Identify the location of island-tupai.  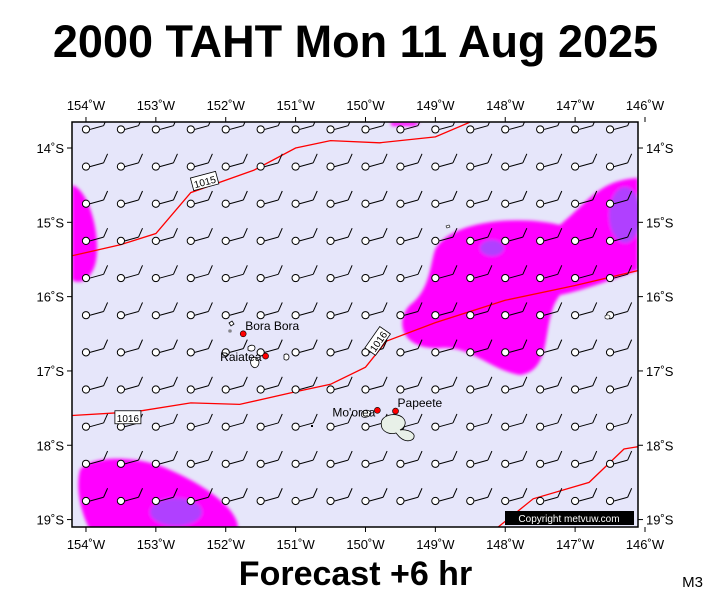
(230, 331).